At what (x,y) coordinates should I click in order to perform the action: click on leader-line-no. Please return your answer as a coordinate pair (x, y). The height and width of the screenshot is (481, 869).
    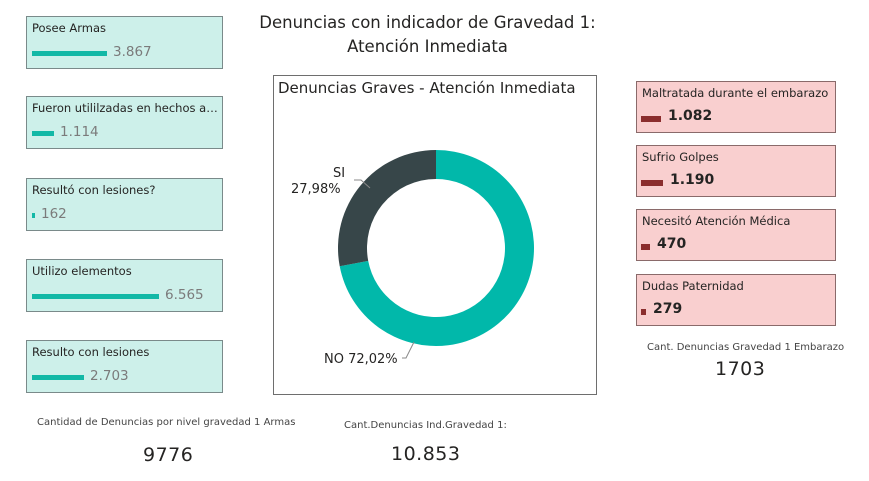
    Looking at the image, I should click on (408, 350).